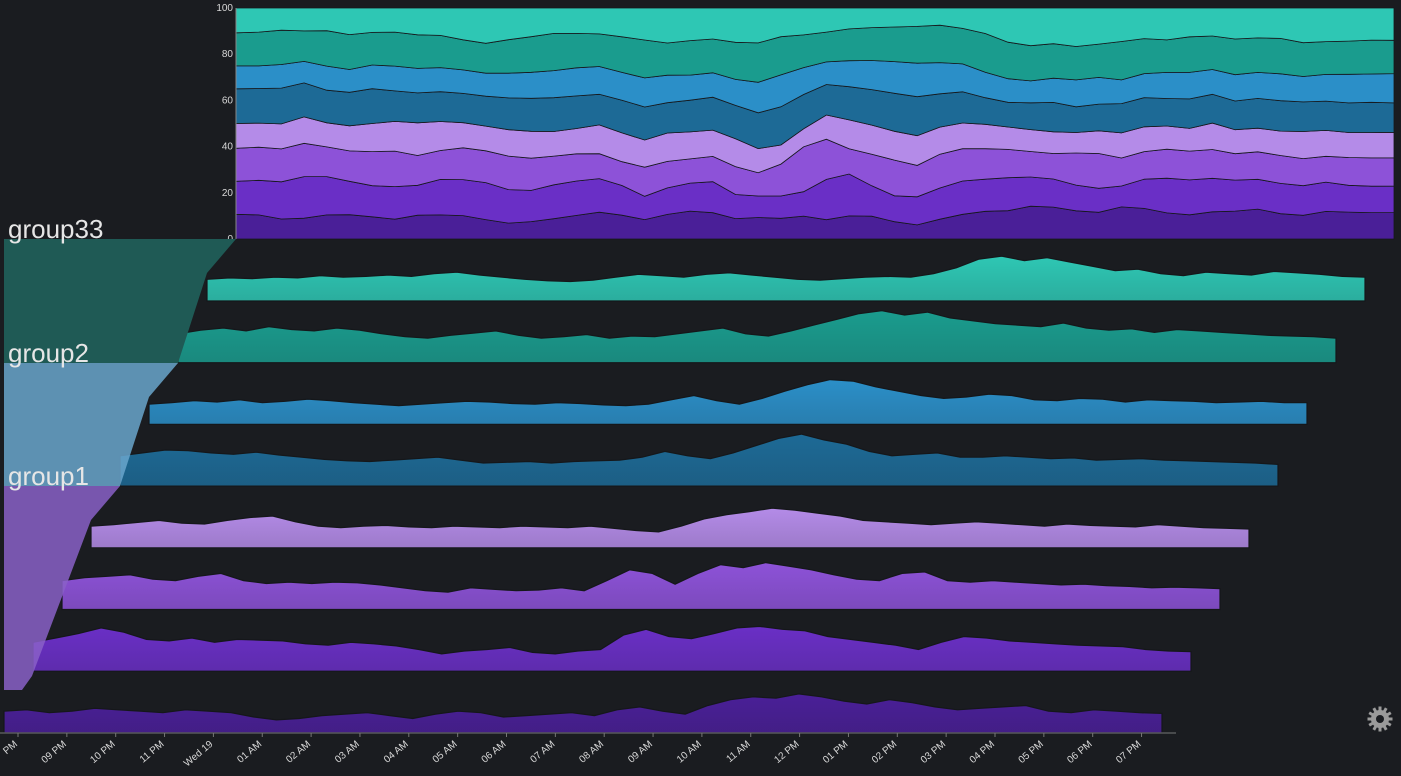 This screenshot has width=1401, height=776. I want to click on x-tick-label: 10 PM, so click(102, 752).